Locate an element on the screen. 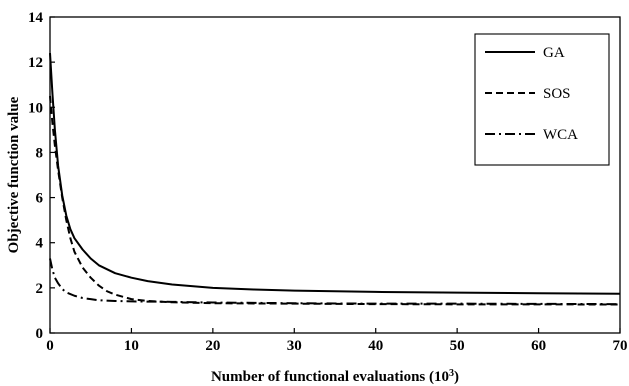 This screenshot has height=386, width=629. legend-box is located at coordinates (542, 99).